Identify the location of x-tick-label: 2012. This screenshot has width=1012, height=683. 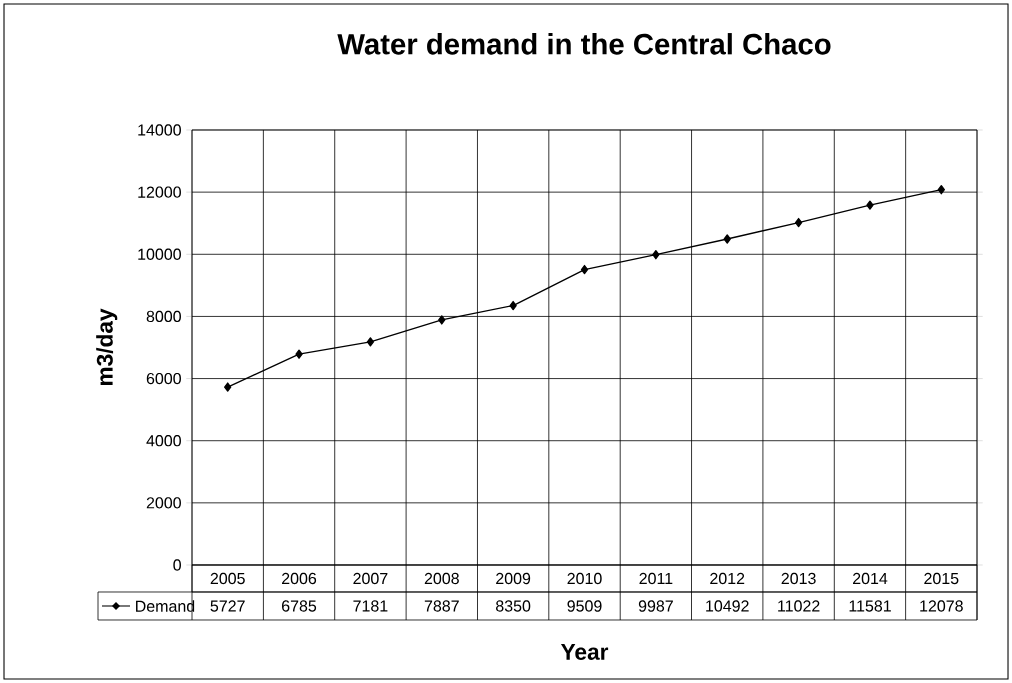
(727, 578).